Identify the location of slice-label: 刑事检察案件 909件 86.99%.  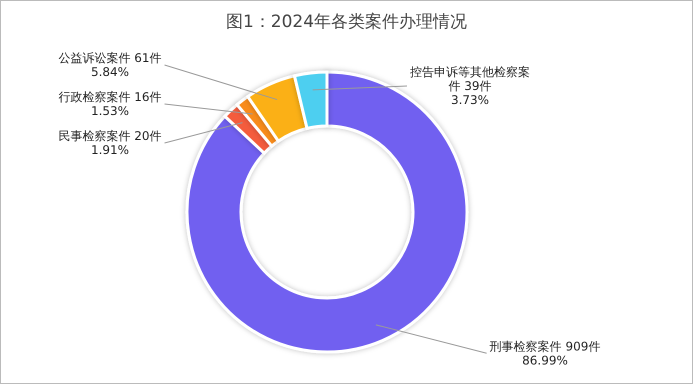
(545, 353).